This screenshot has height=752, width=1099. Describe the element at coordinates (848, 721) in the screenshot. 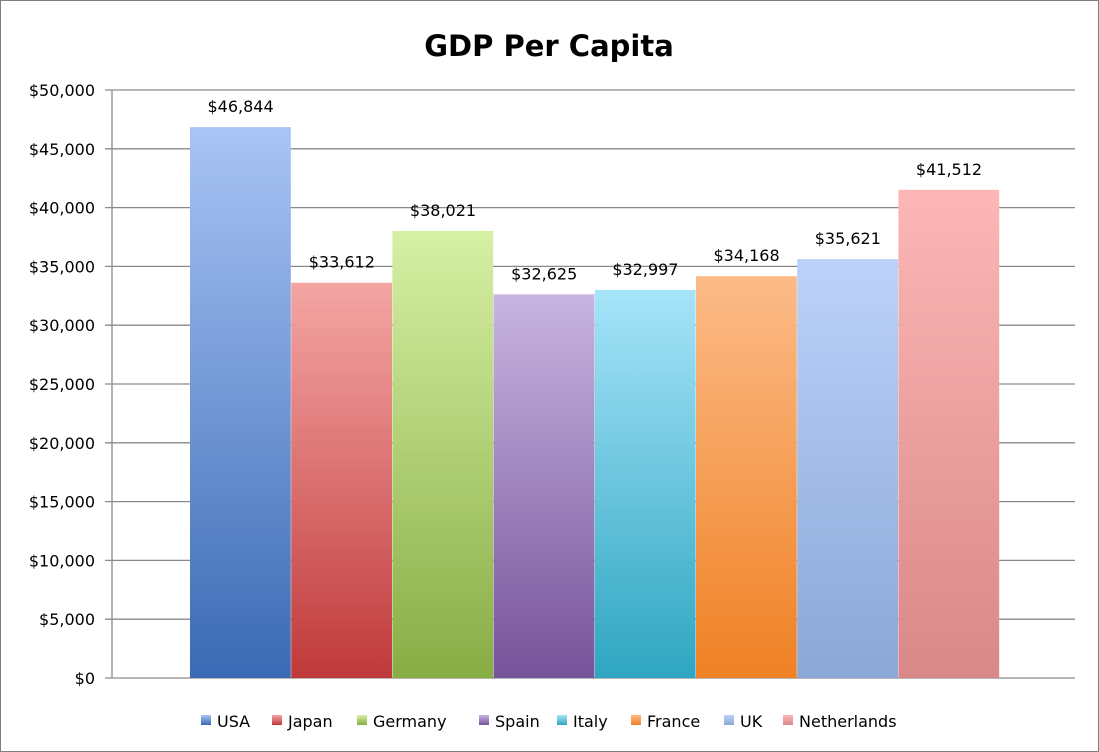

I see `legend-label: Netherlands` at that location.